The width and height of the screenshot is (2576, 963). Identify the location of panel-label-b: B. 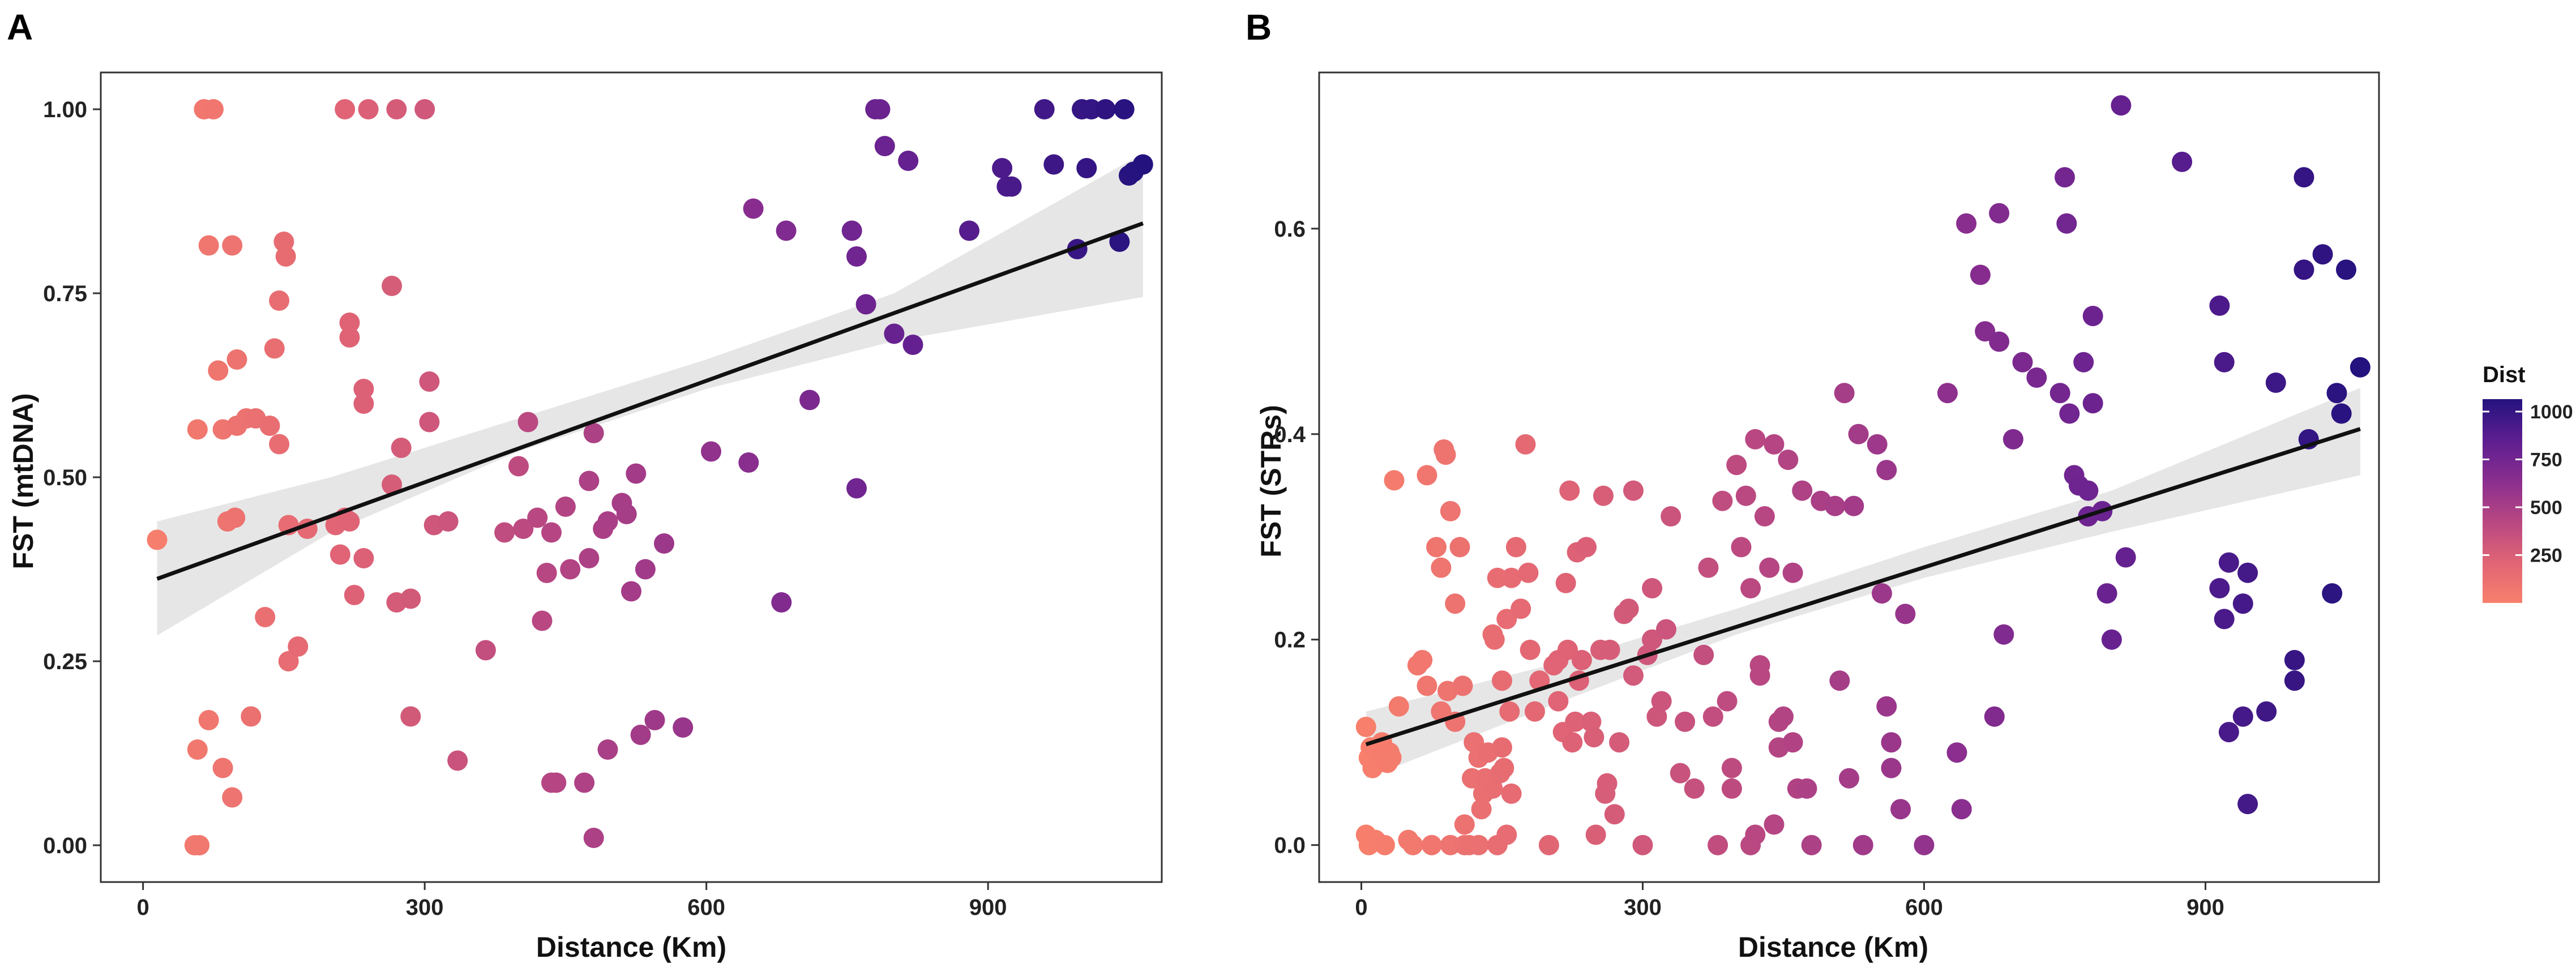
(1259, 28).